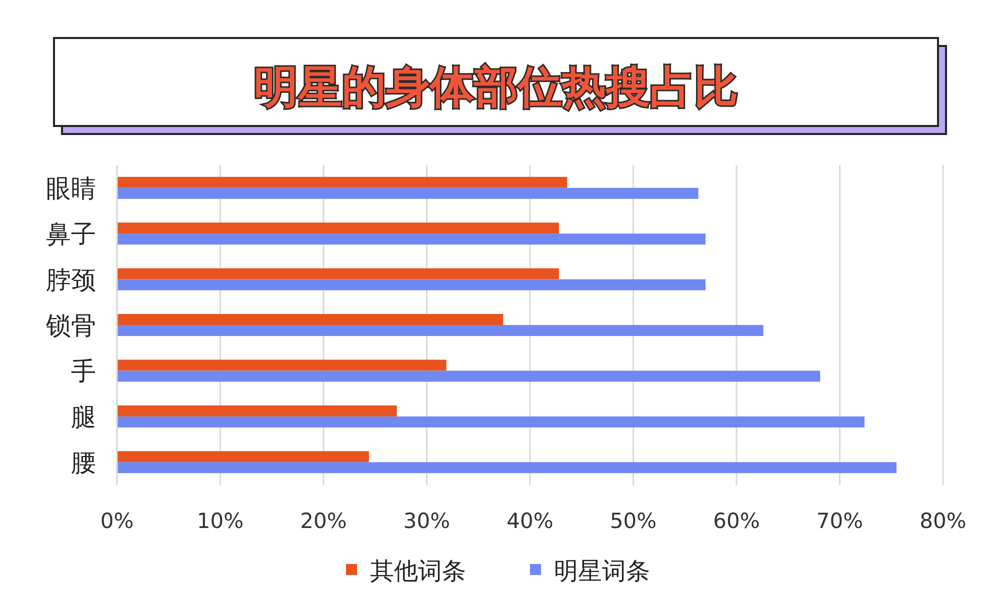 This screenshot has width=1000, height=614. What do you see at coordinates (530, 521) in the screenshot?
I see `x-tick-label: 40%` at bounding box center [530, 521].